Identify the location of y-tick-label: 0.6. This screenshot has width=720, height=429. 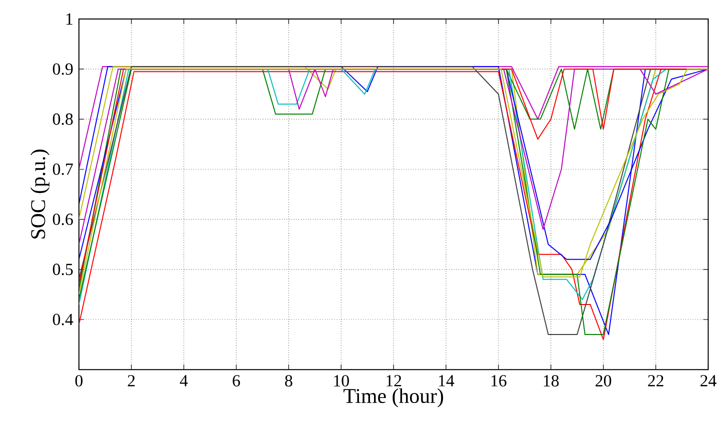
(62, 220).